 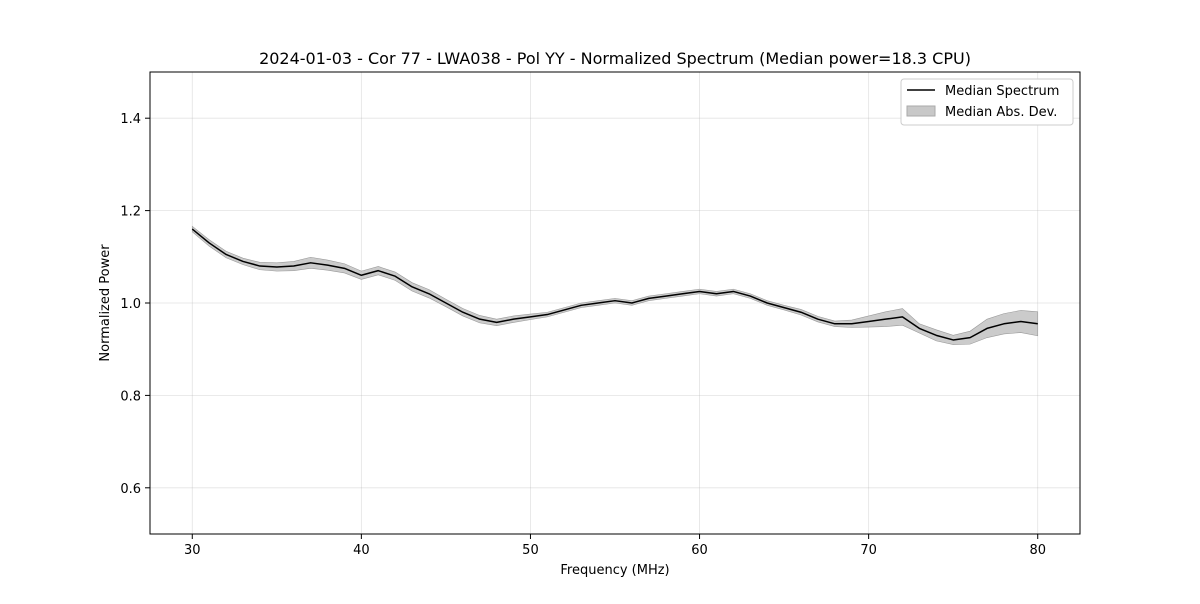 What do you see at coordinates (105, 303) in the screenshot?
I see `y-axis-label: Normalized Power` at bounding box center [105, 303].